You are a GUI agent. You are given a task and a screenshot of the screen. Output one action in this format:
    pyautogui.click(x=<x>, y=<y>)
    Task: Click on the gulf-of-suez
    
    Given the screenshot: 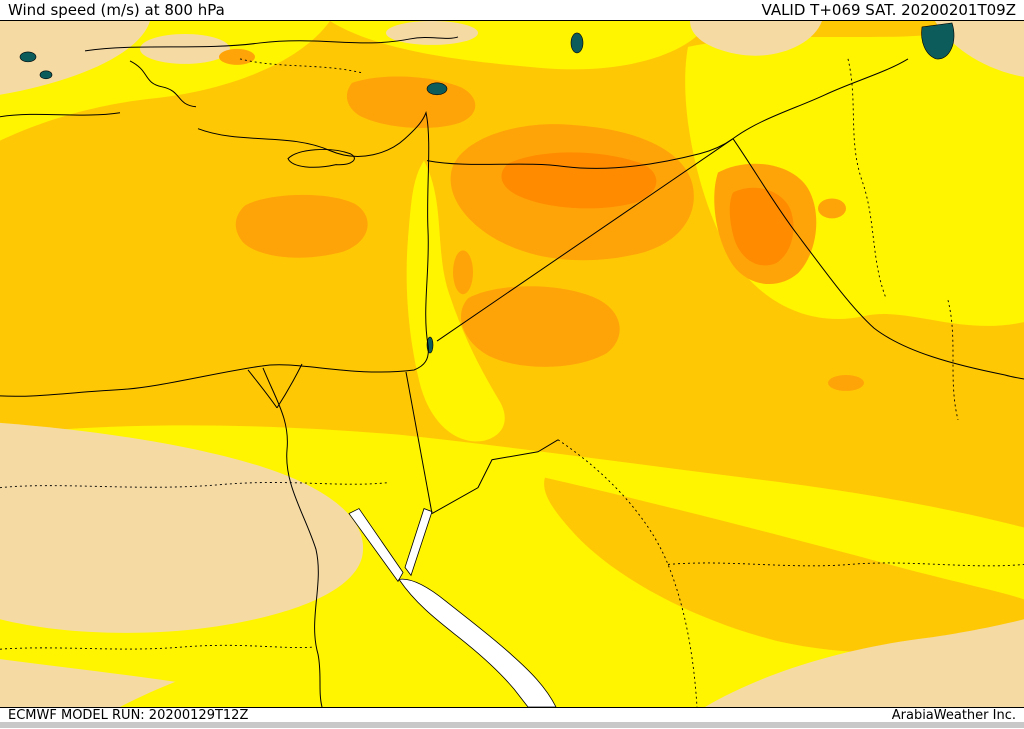 What is the action you would take?
    pyautogui.click(x=376, y=545)
    